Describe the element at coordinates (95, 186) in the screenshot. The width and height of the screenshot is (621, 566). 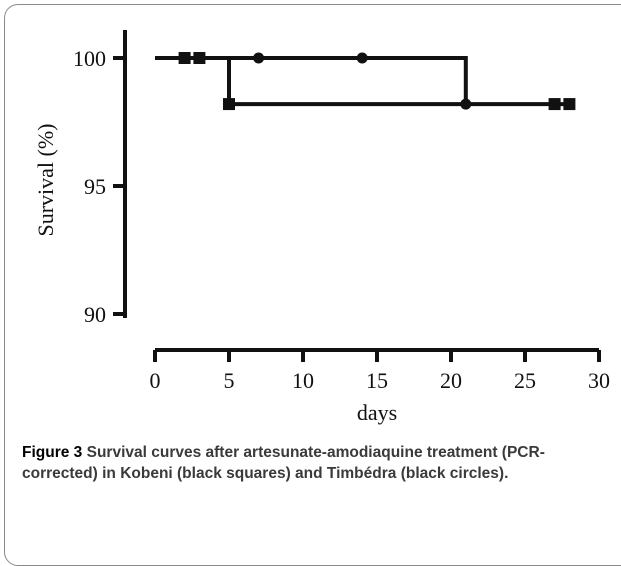
I see `y-tick-label: 95` at that location.